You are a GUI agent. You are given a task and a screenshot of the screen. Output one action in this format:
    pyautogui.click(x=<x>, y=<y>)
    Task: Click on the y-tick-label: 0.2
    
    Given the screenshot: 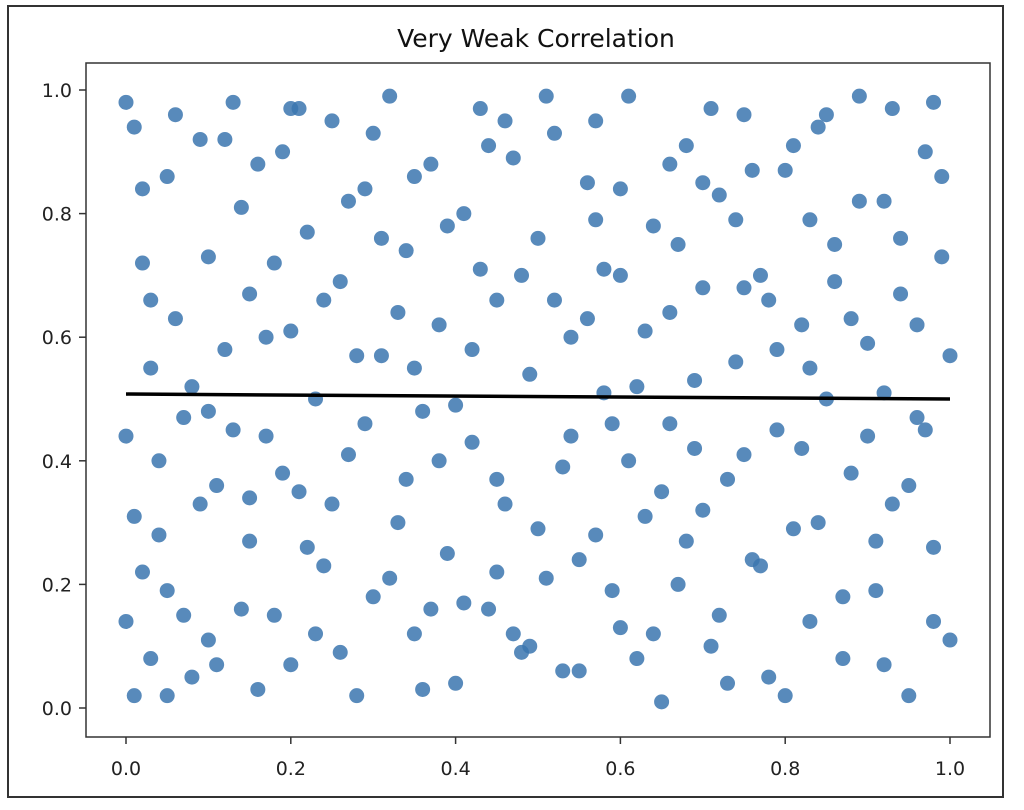 What is the action you would take?
    pyautogui.click(x=57, y=585)
    